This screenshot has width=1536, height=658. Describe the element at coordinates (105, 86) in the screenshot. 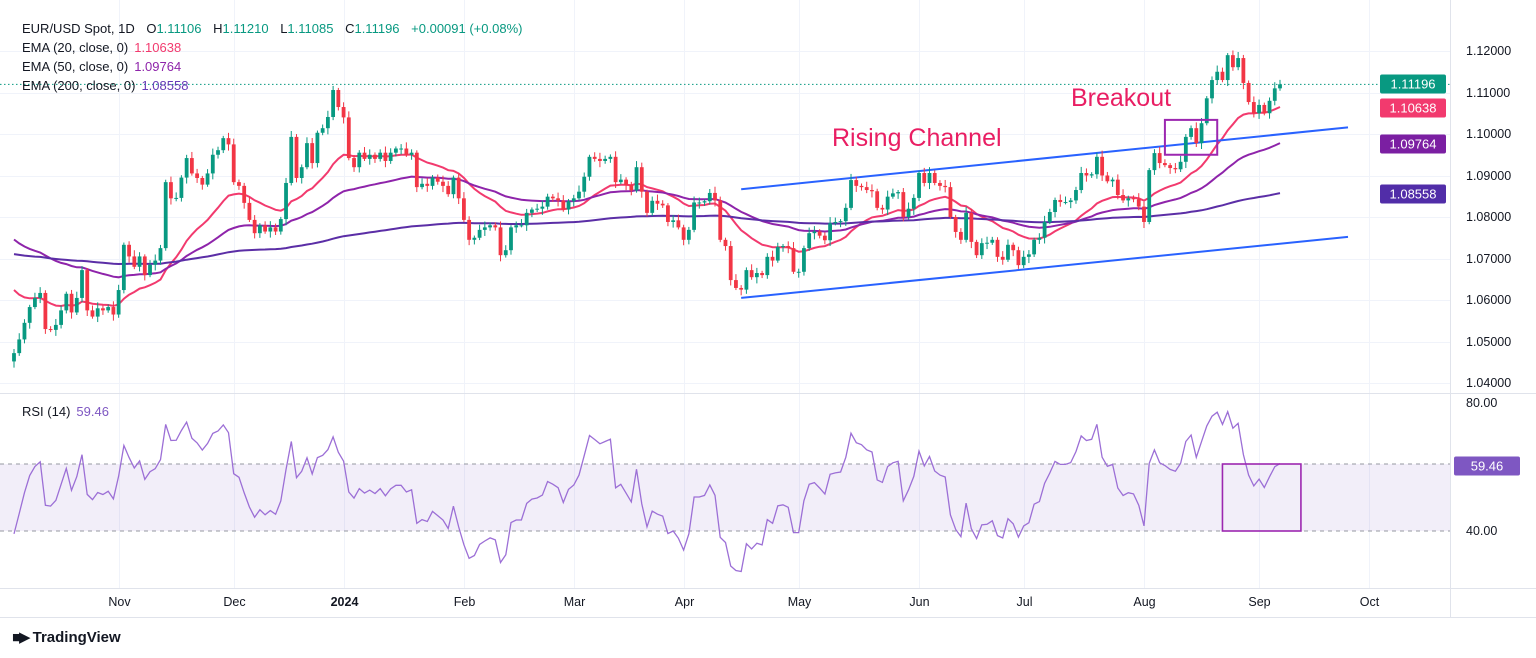

I see `ema200-legend: EMA (200, close, 0) 1.08558` at that location.